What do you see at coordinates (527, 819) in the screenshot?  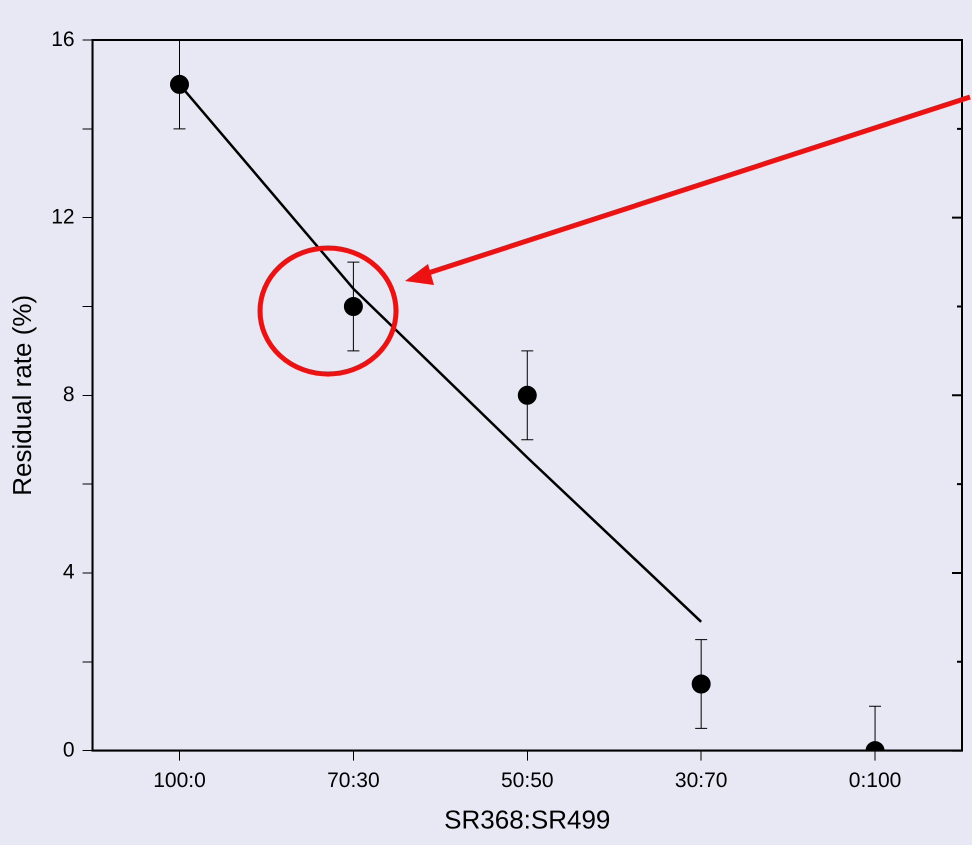 I see `x-axis-title: SR368:SR499` at bounding box center [527, 819].